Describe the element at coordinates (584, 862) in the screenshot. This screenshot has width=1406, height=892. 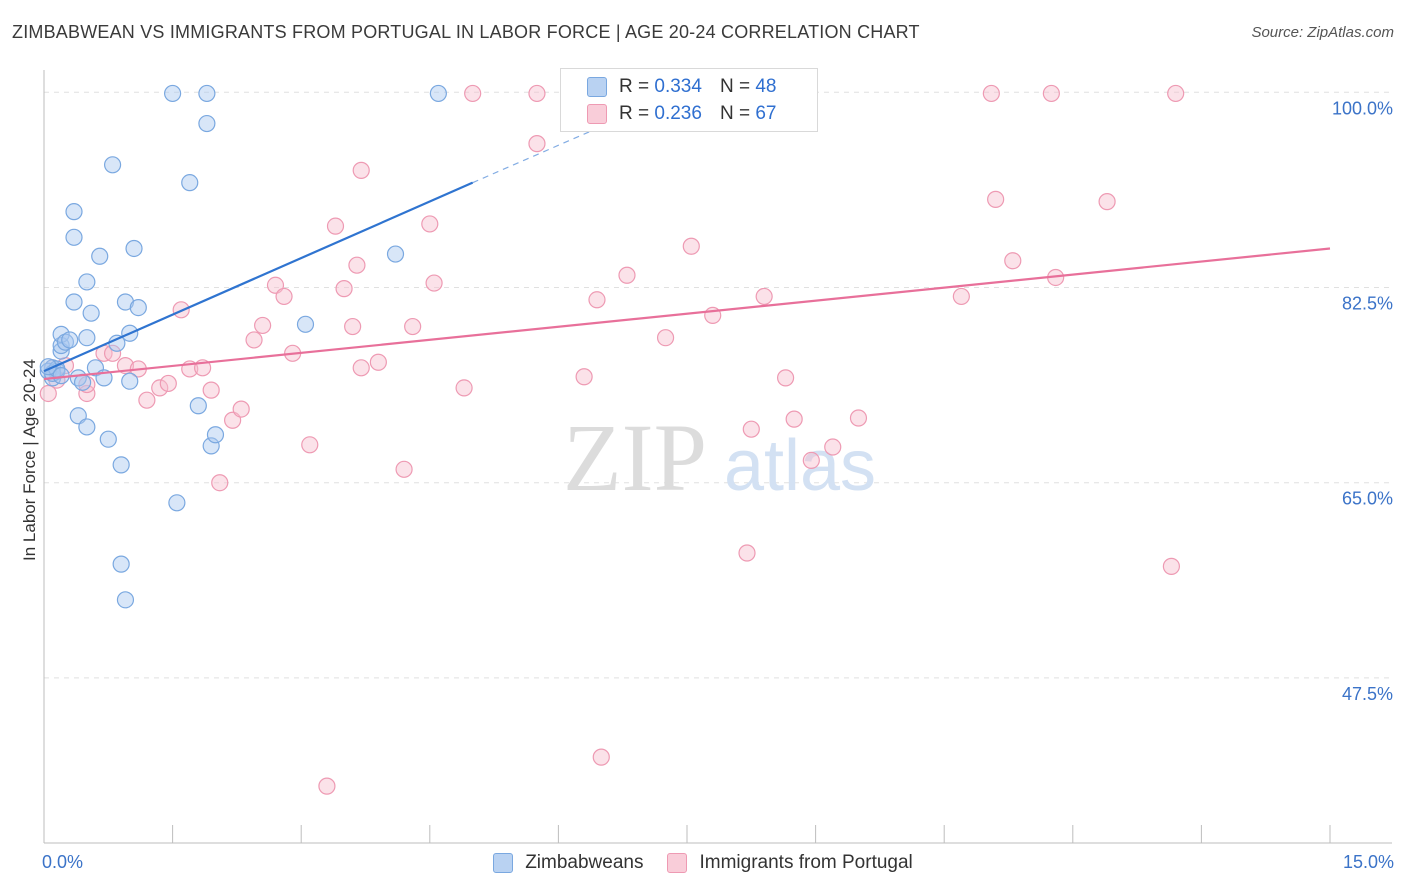
I see `legend-label-zimbabweans: Zimbabweans` at that location.